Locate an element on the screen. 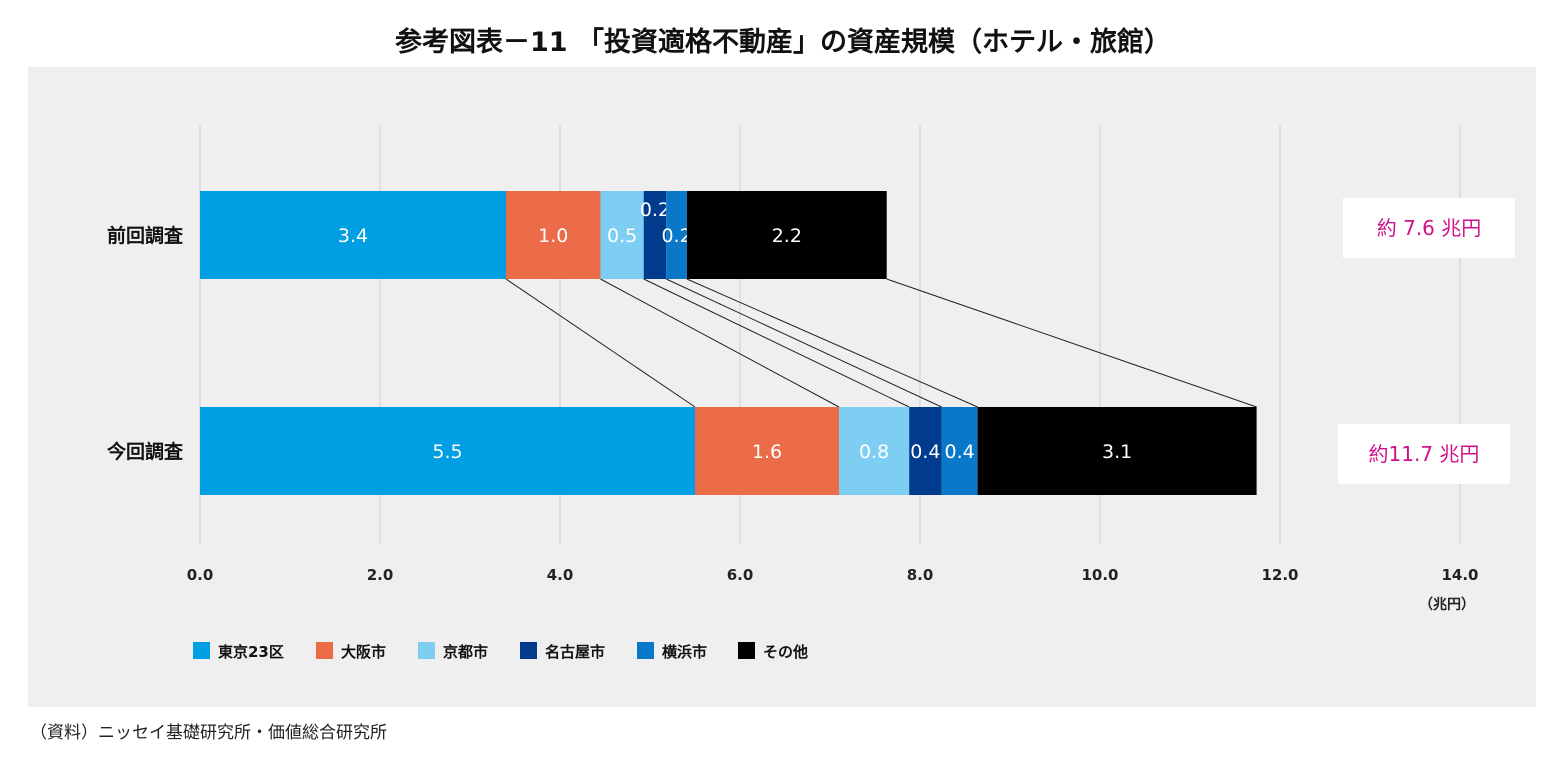  x-tick-label: 0.0 is located at coordinates (200, 575).